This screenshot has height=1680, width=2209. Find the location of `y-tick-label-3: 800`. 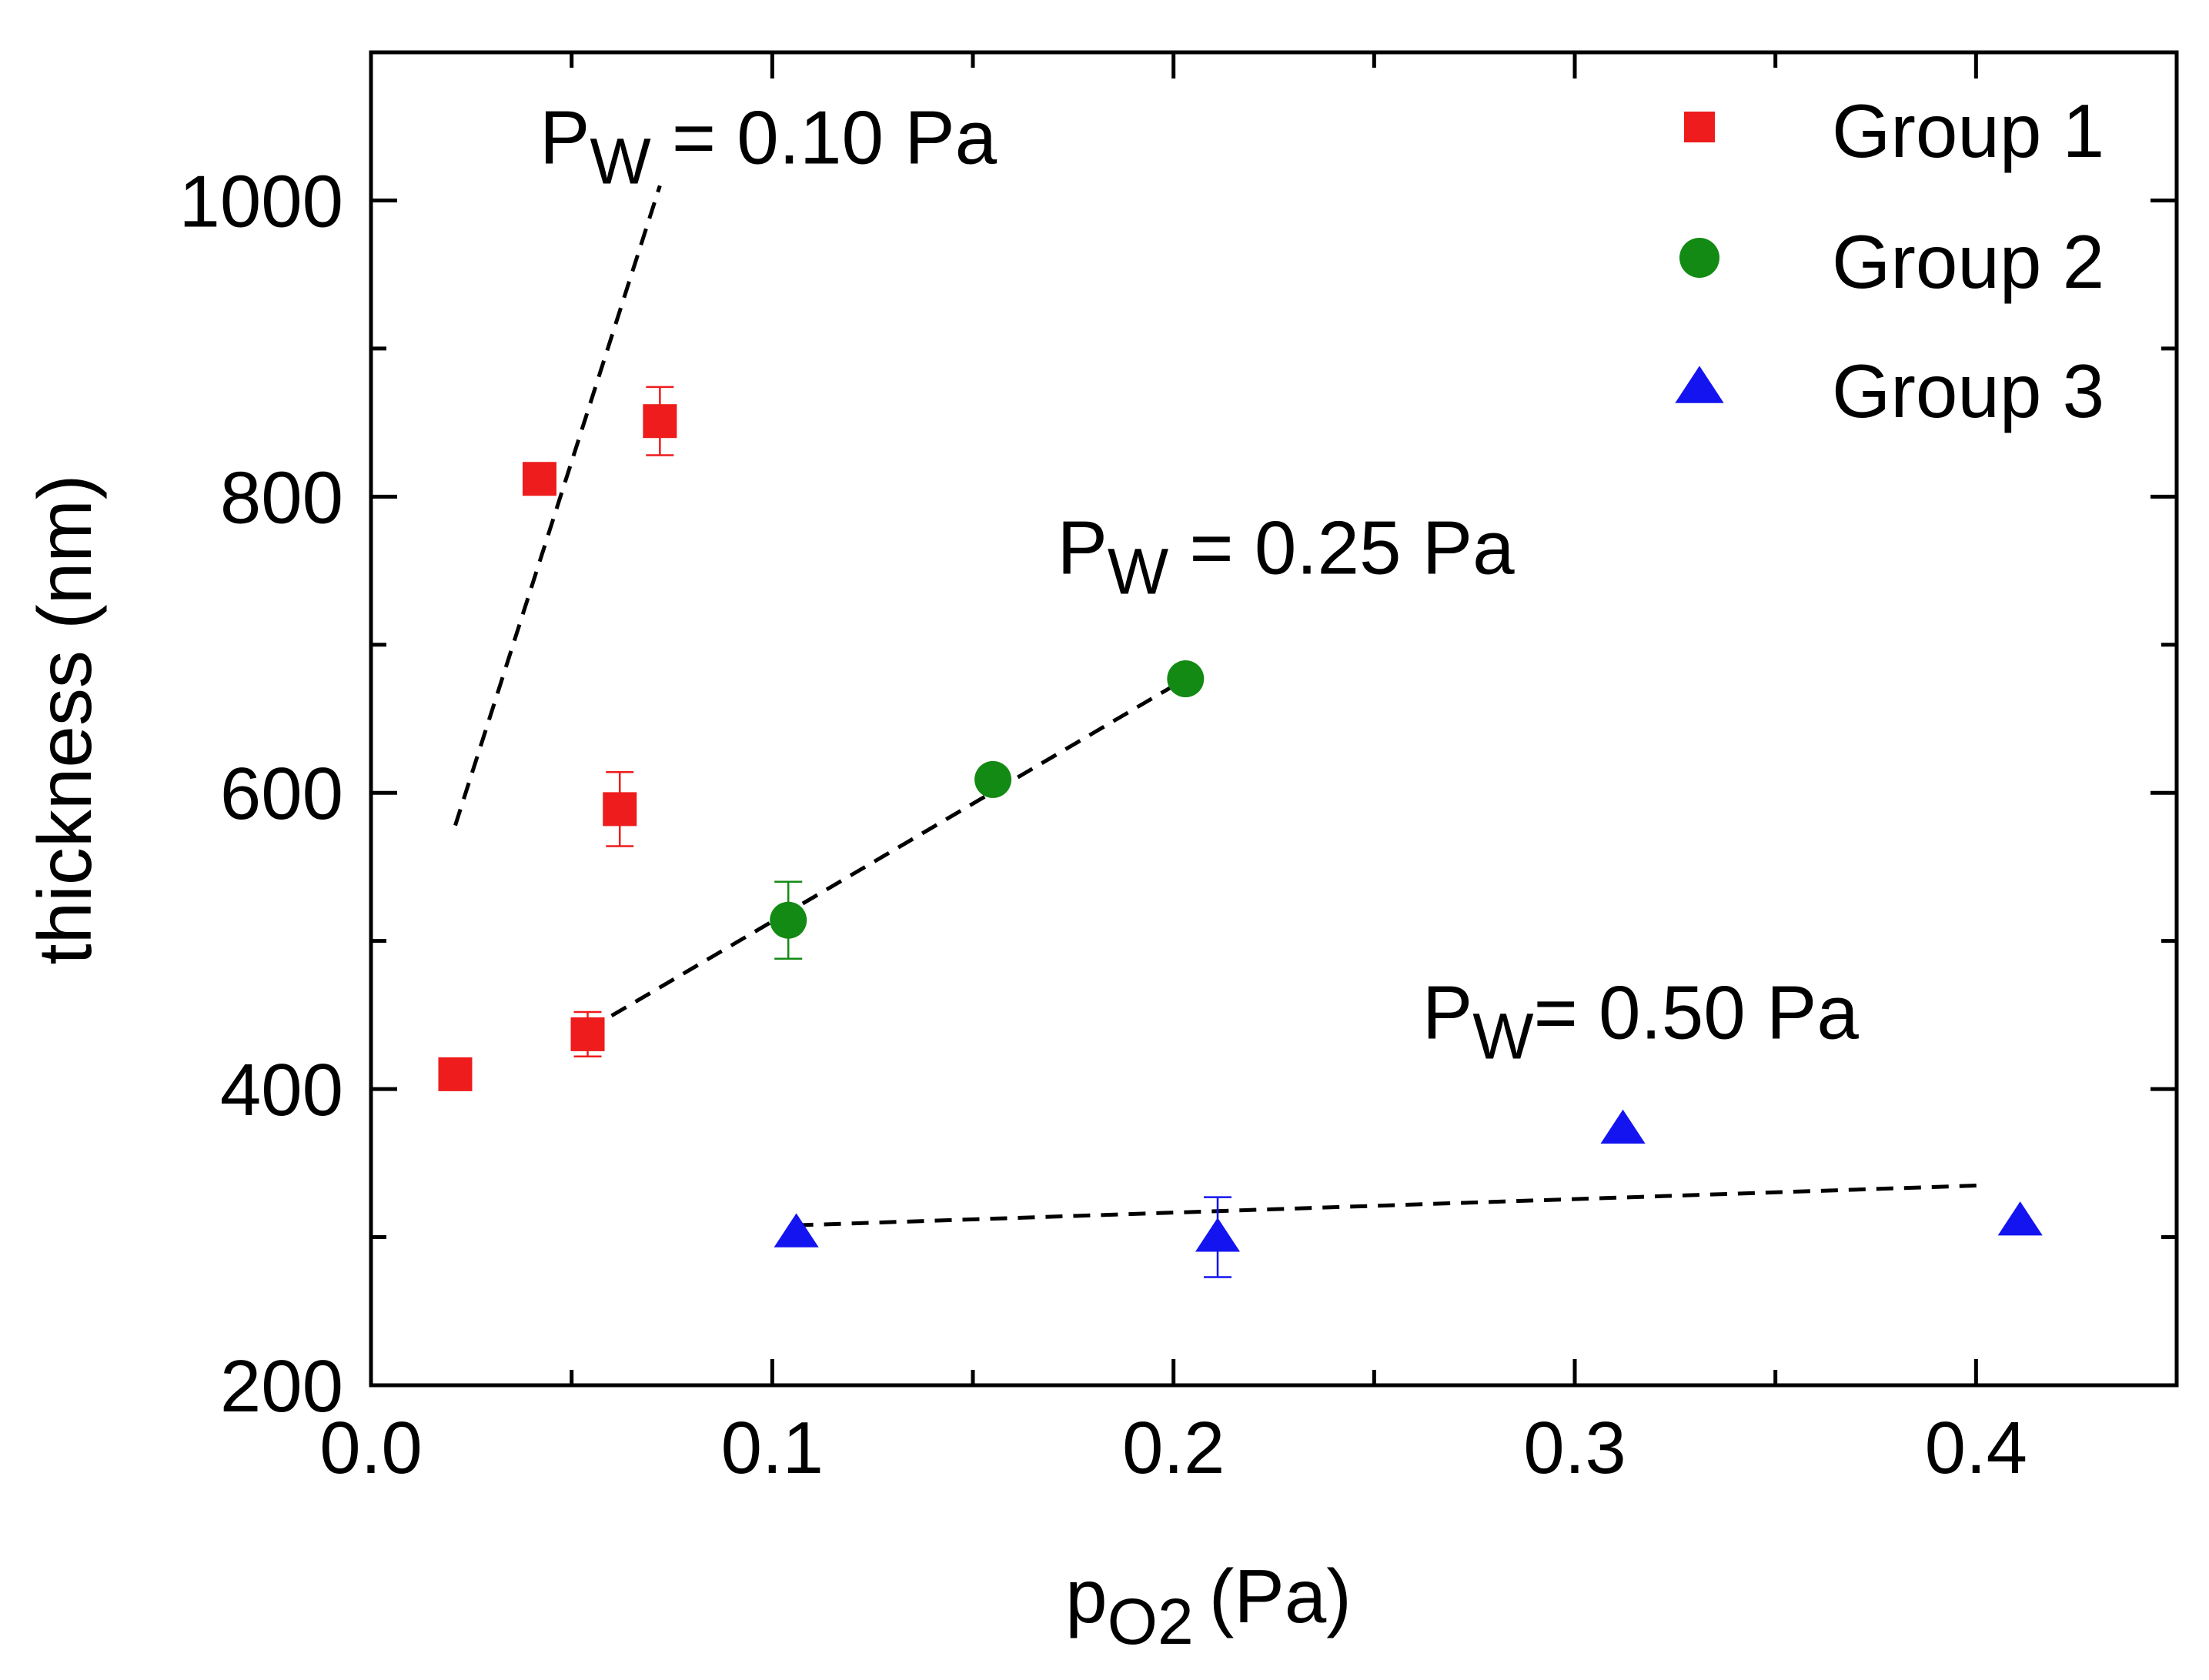

y-tick-label-3: 800 is located at coordinates (281, 497).